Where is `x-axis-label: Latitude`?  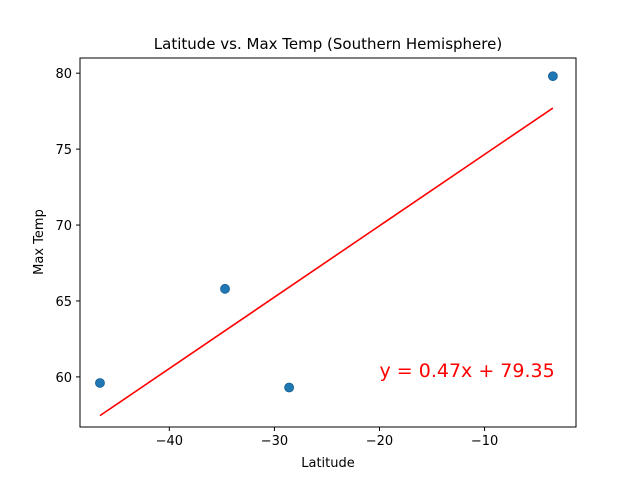
x-axis-label: Latitude is located at coordinates (328, 463).